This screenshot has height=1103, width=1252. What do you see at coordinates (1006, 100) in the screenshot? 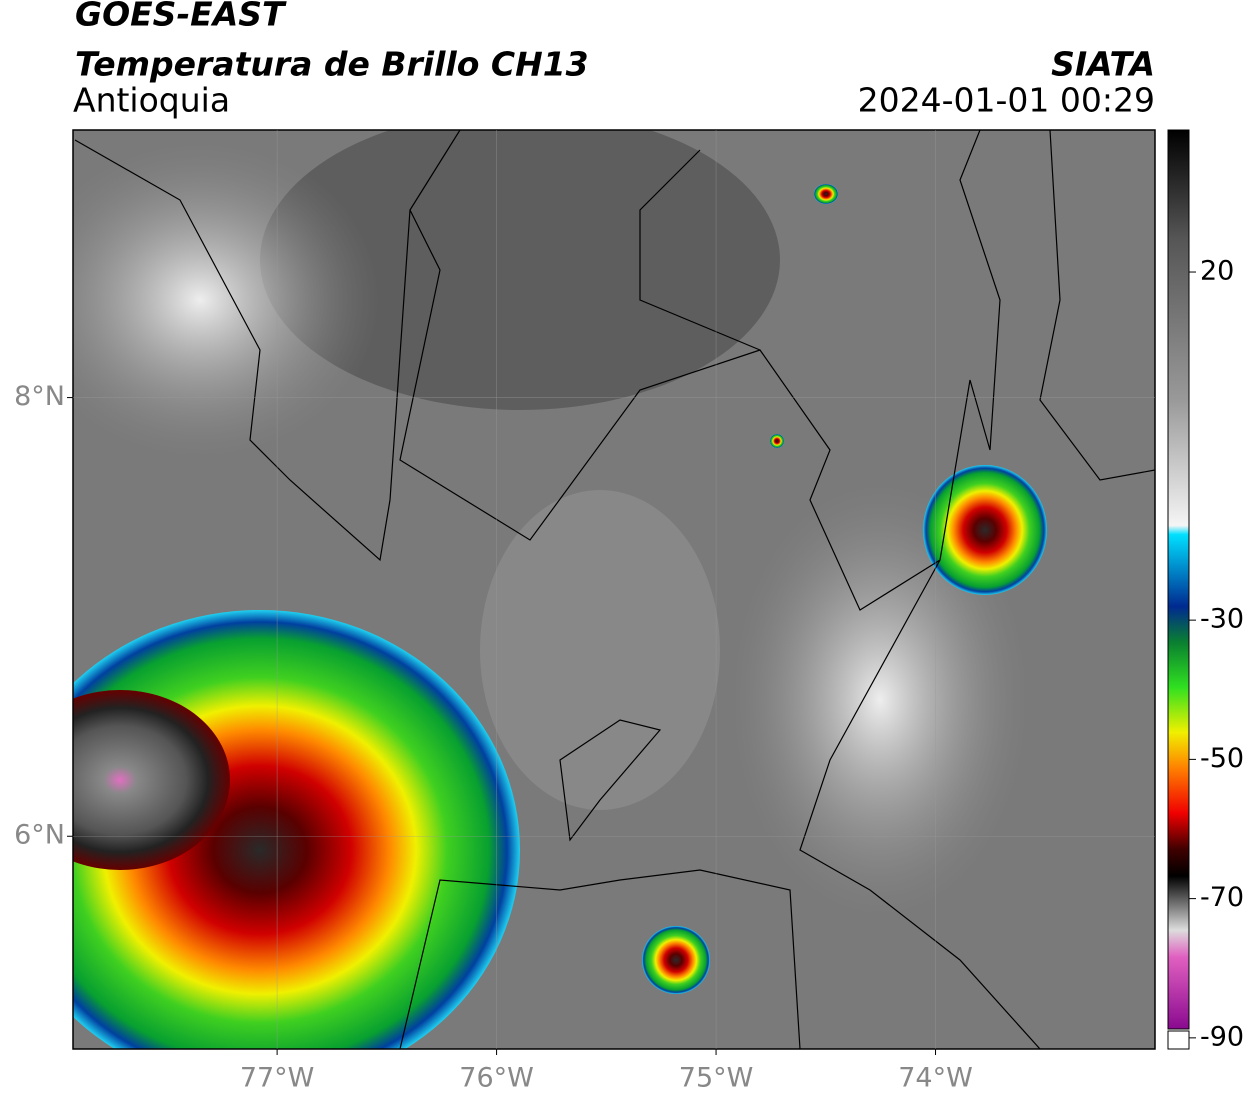
I see `datetime: 2024-01-01 00:29` at bounding box center [1006, 100].